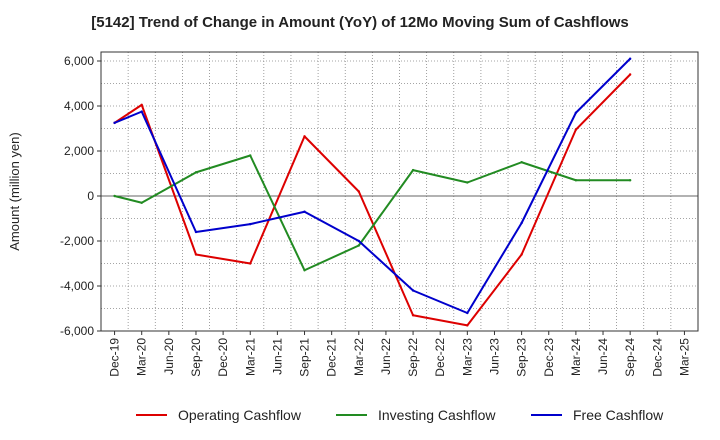 The height and width of the screenshot is (440, 720). What do you see at coordinates (603, 356) in the screenshot?
I see `x-tick-label: Jun-24` at bounding box center [603, 356].